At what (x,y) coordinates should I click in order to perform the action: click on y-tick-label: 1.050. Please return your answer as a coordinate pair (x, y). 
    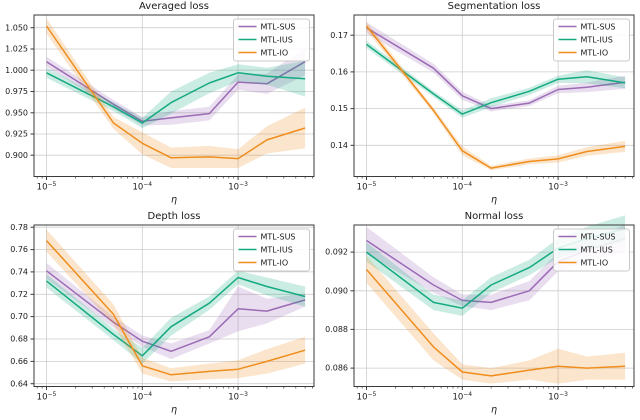
    Looking at the image, I should click on (16, 27).